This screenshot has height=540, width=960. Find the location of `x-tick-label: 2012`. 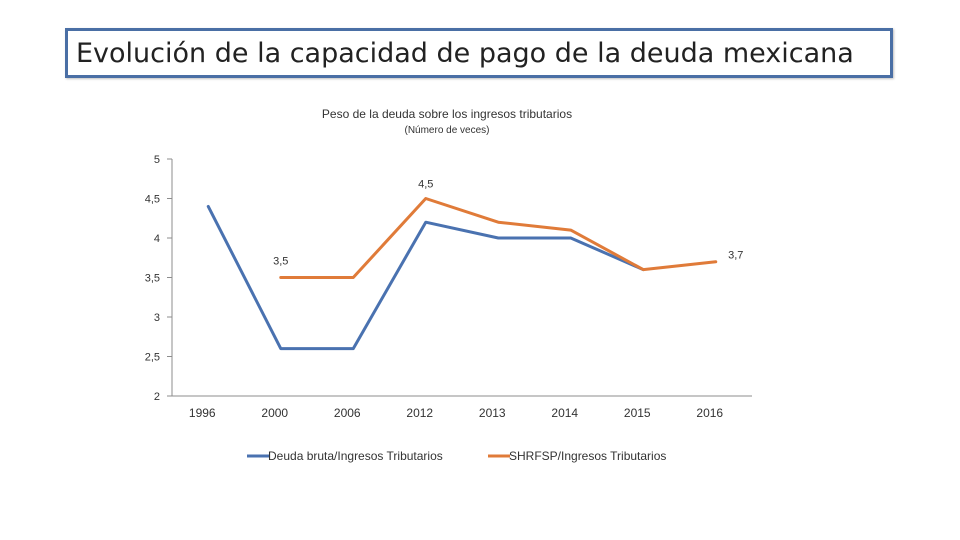

x-tick-label: 2012 is located at coordinates (419, 413).